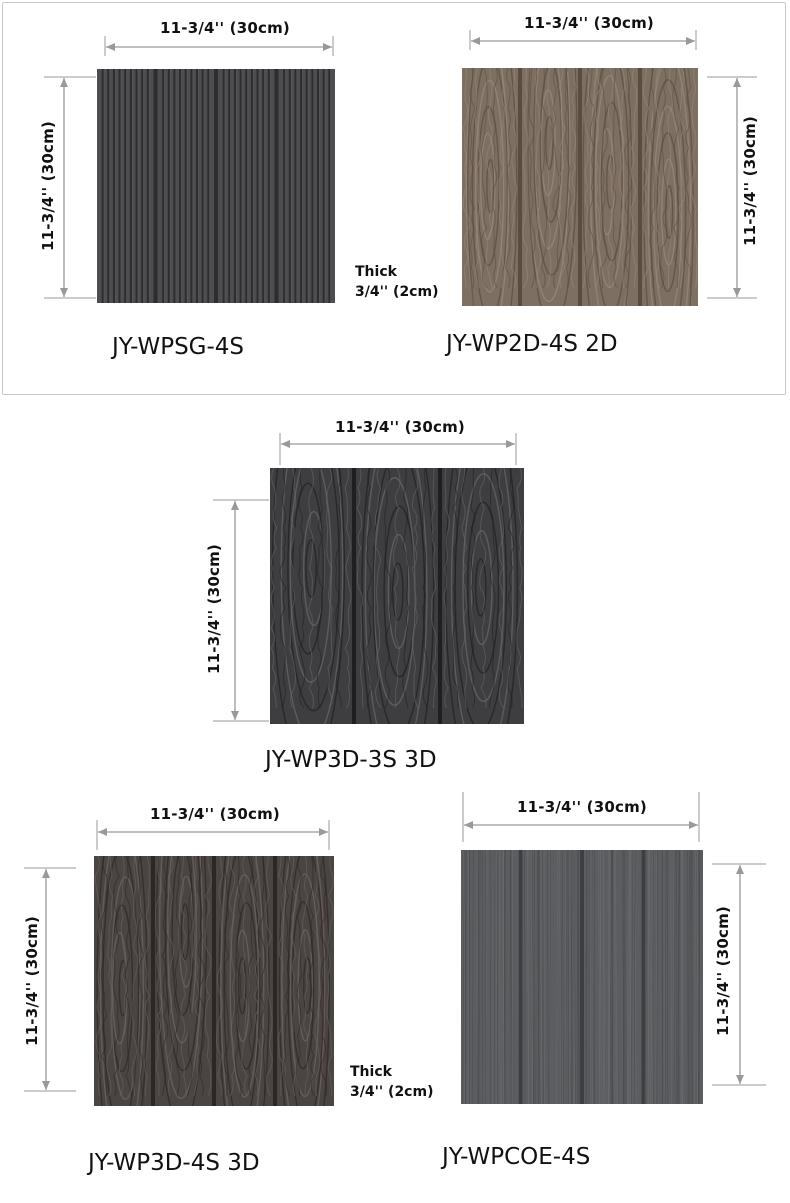 This screenshot has height=1203, width=790. I want to click on height-label-1: 11-3/4'' (30cm), so click(48, 186).